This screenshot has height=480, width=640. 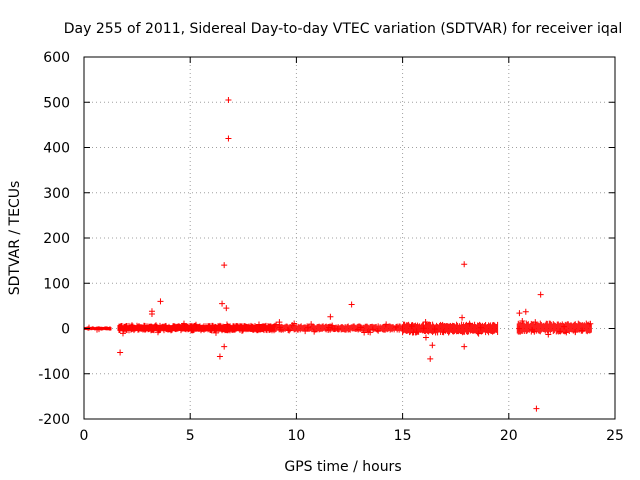 I want to click on x-tick-label: 0, so click(x=84, y=436).